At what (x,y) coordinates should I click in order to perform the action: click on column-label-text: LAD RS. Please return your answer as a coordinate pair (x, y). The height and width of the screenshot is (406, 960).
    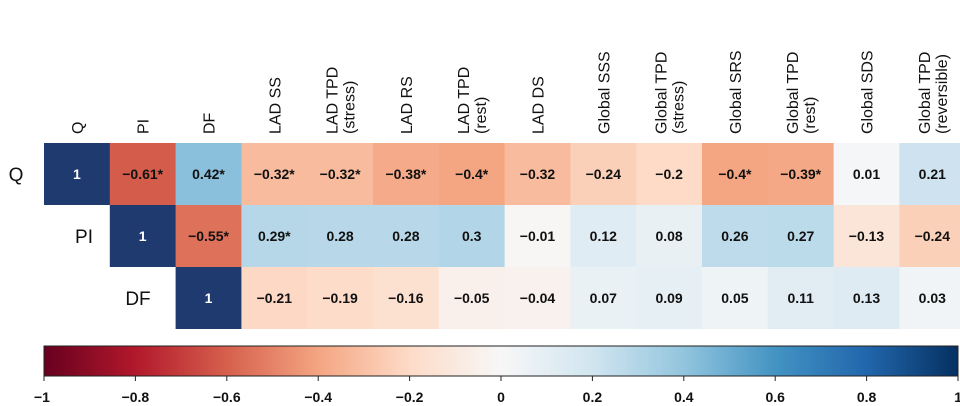
    Looking at the image, I should click on (407, 105).